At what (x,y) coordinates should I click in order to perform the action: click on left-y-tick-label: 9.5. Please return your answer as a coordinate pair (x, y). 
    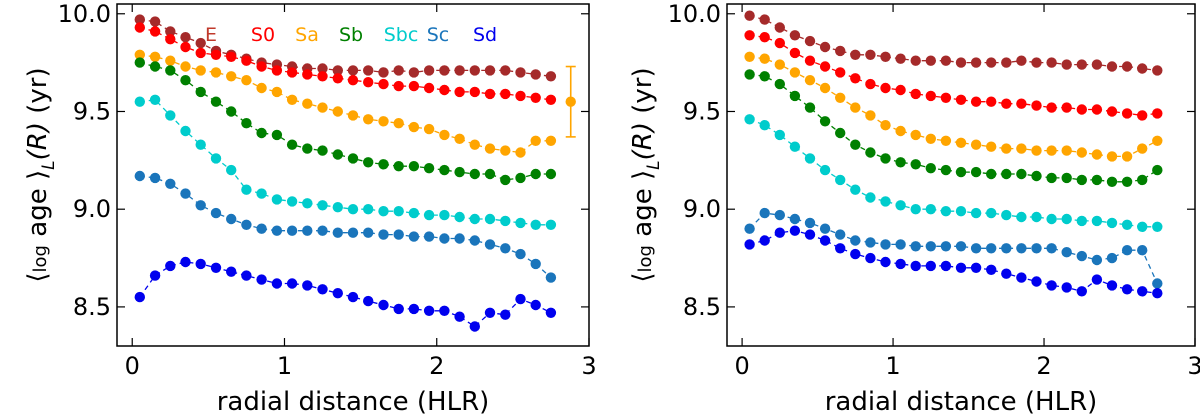
    Looking at the image, I should click on (92, 111).